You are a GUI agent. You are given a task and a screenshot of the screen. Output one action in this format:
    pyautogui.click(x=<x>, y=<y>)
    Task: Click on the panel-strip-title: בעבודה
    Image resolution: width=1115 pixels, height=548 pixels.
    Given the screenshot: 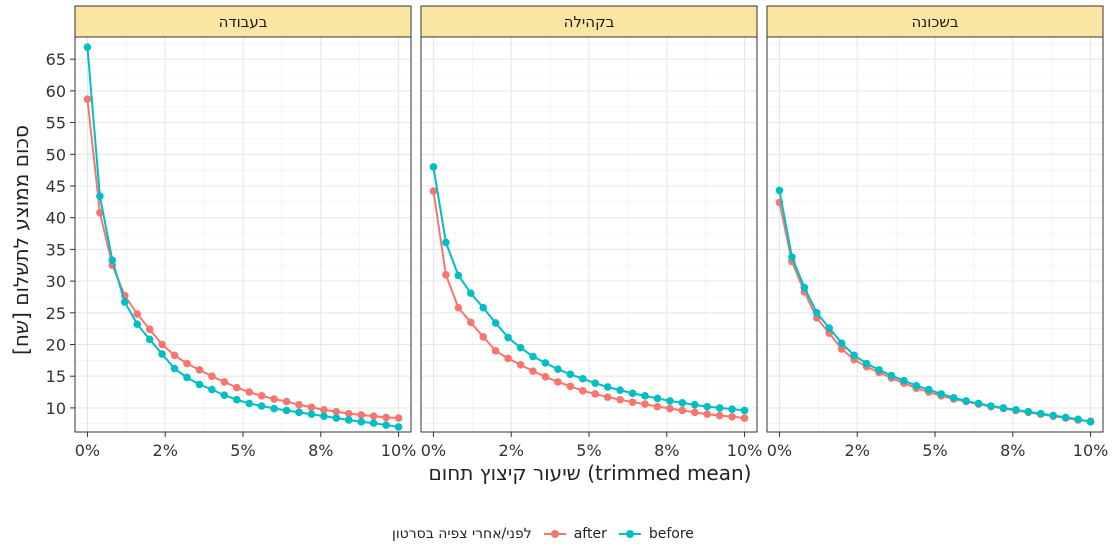 What is the action you would take?
    pyautogui.click(x=243, y=22)
    